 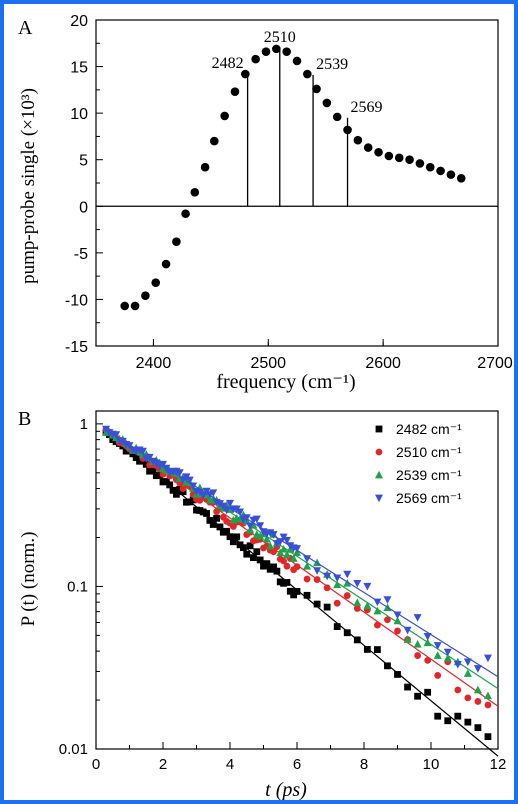 I want to click on panel-a-y-tick-label: 20, so click(x=79, y=21).